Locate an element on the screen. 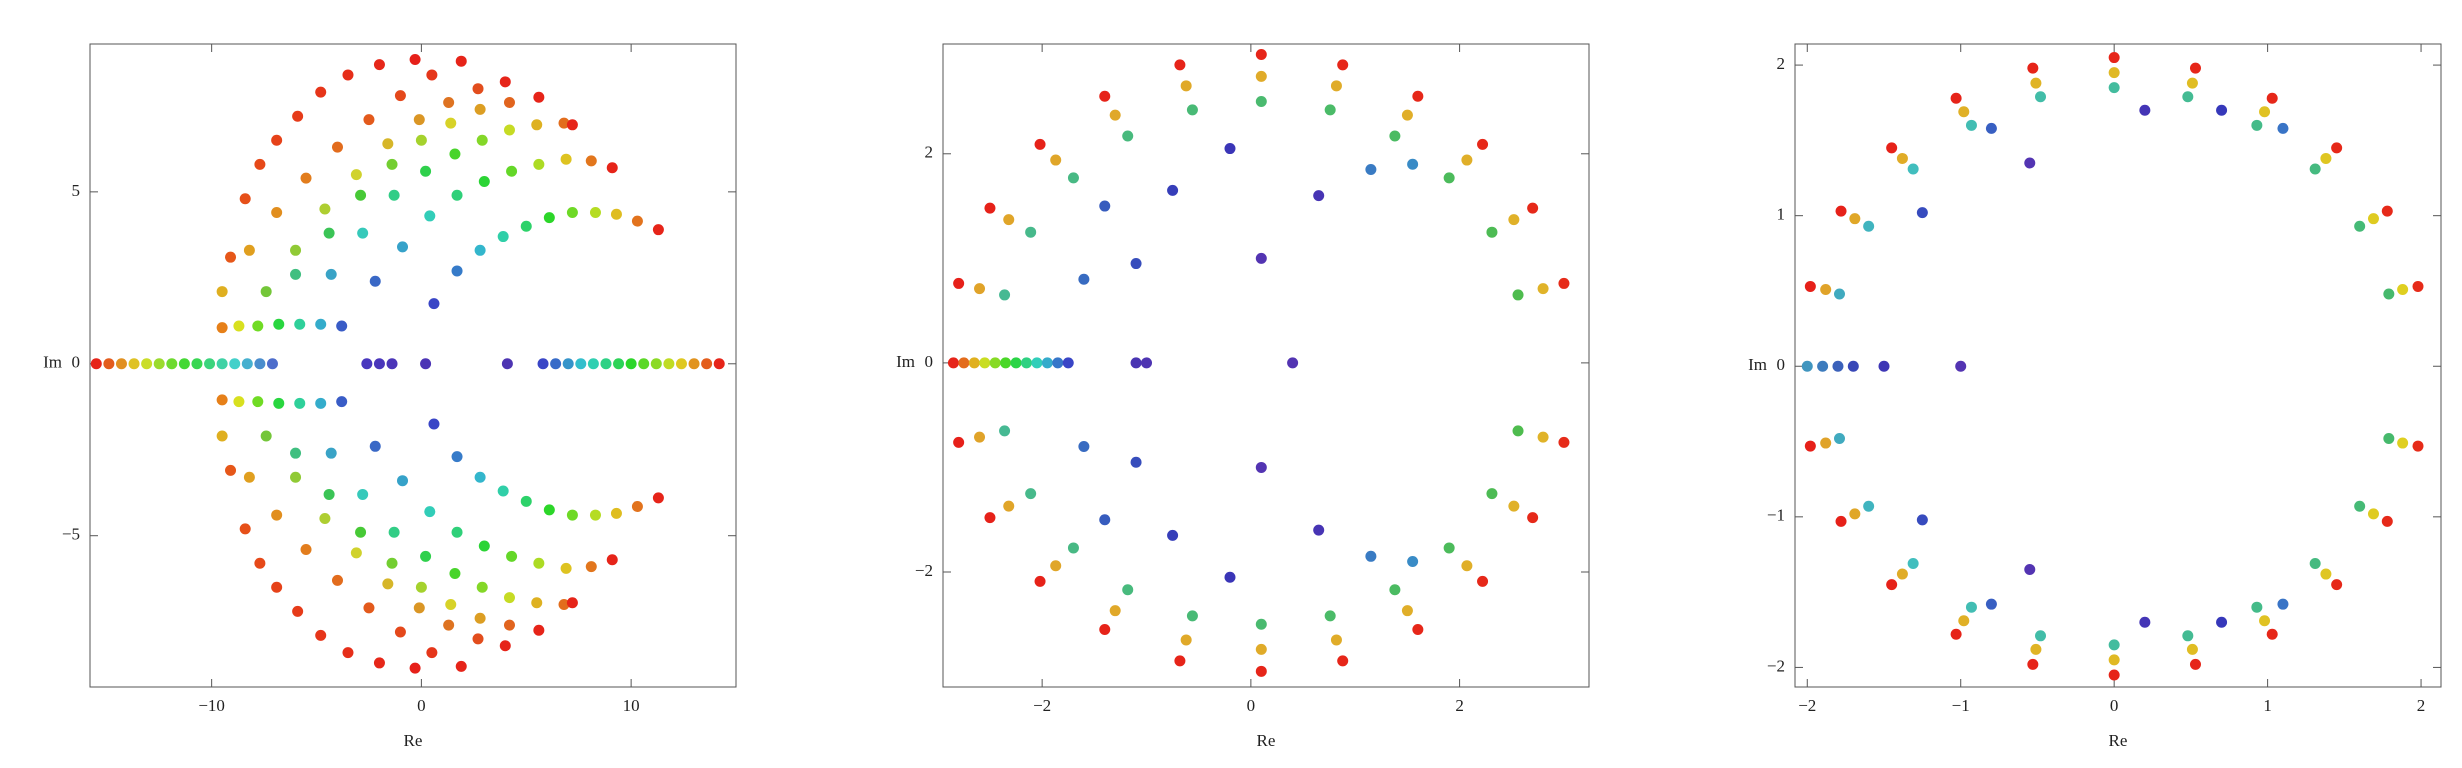  y-tick-label: −5 is located at coordinates (71, 534).